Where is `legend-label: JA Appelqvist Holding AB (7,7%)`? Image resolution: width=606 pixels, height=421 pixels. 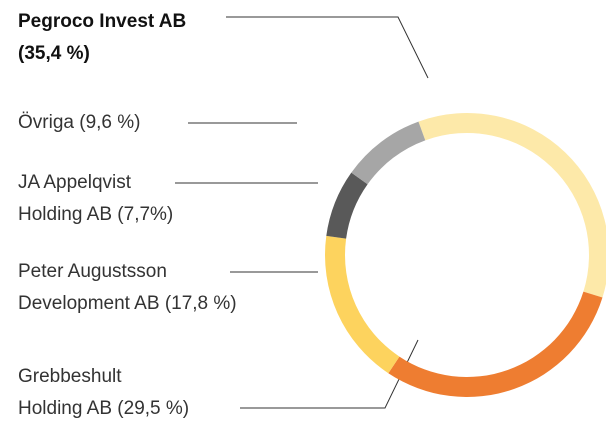 legend-label: JA Appelqvist Holding AB (7,7%) is located at coordinates (95, 199).